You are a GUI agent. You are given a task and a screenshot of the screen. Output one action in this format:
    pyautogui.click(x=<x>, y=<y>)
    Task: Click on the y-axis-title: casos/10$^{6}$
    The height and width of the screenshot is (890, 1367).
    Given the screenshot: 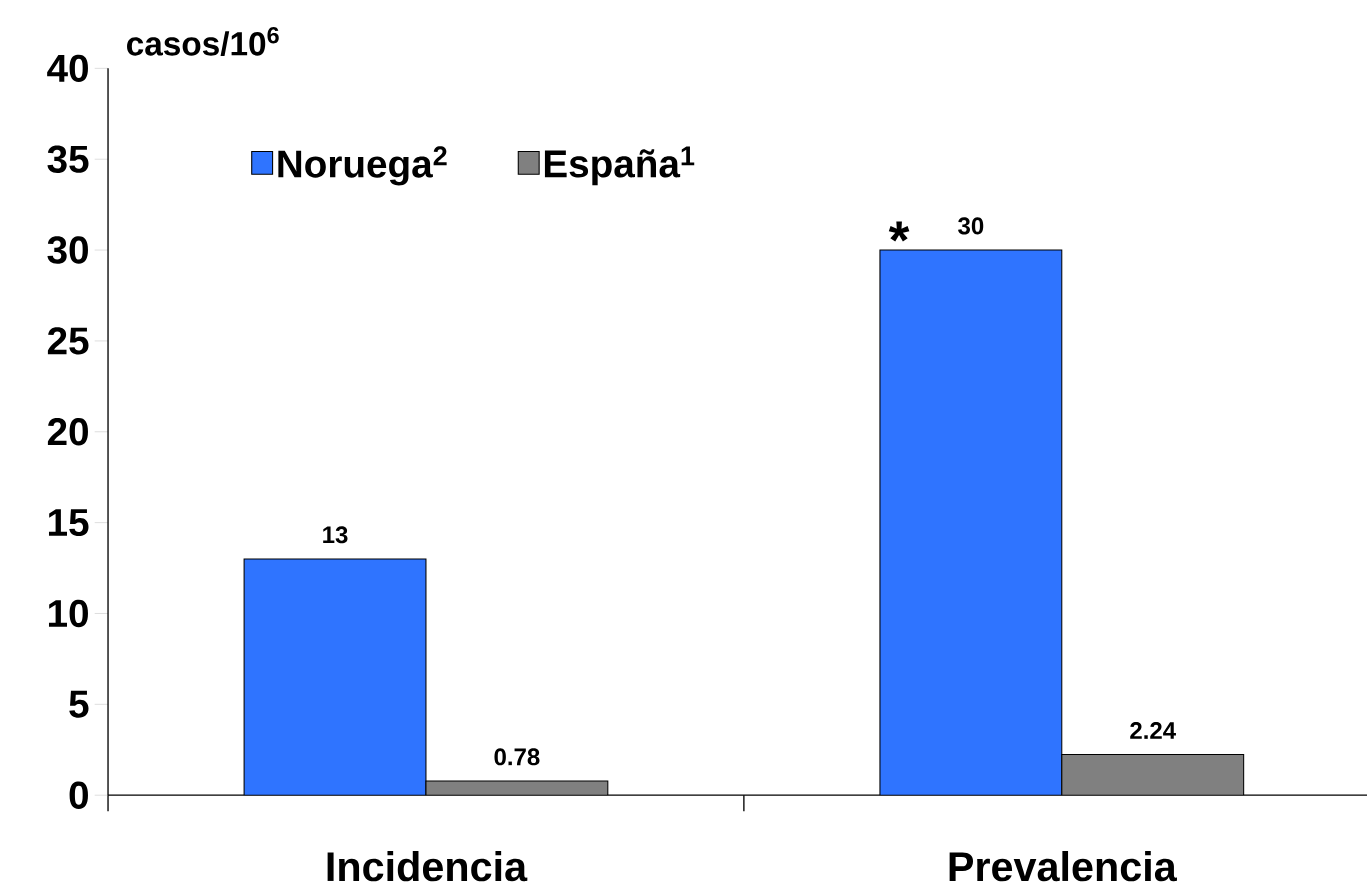 What is the action you would take?
    pyautogui.click(x=203, y=41)
    